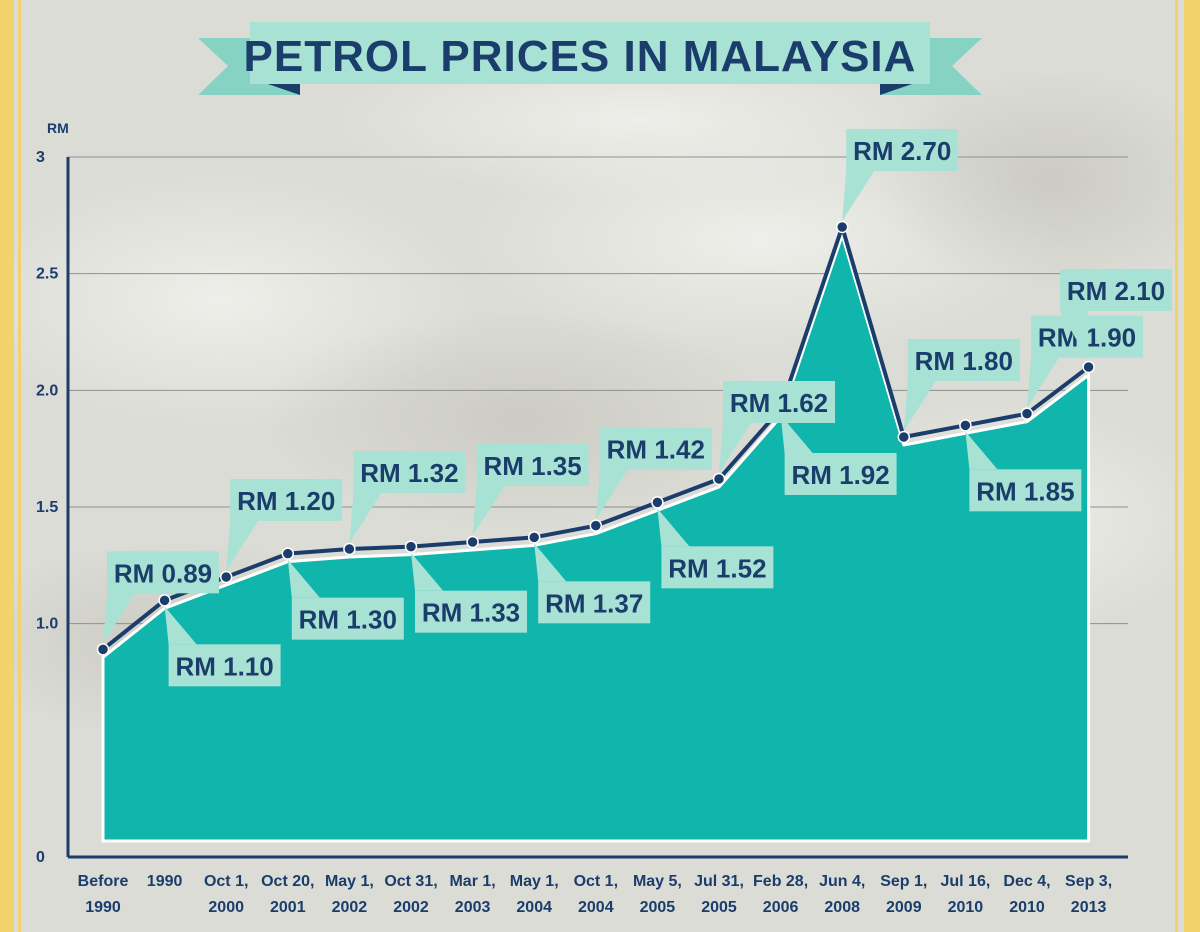  What do you see at coordinates (1192, 466) in the screenshot?
I see `right-border-stripe` at bounding box center [1192, 466].